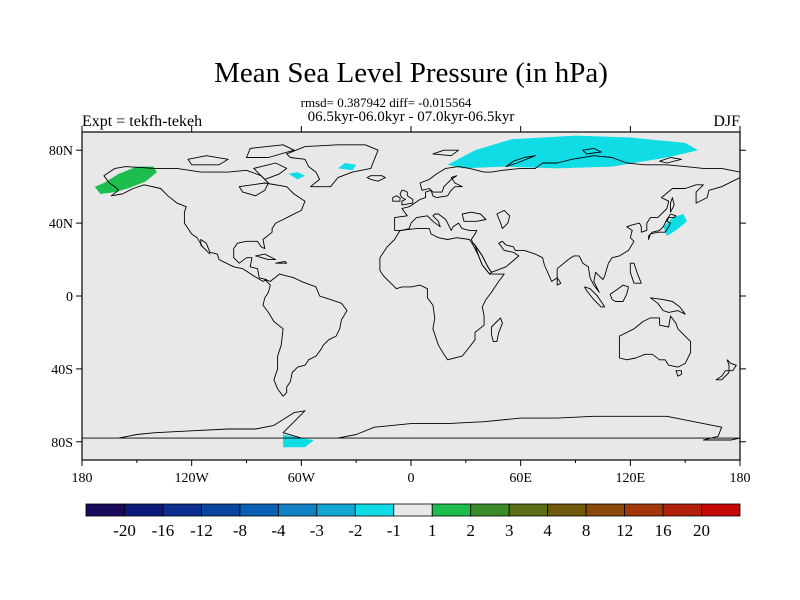 The height and width of the screenshot is (600, 800). Describe the element at coordinates (240, 530) in the screenshot. I see `colorbar-label: -8` at that location.